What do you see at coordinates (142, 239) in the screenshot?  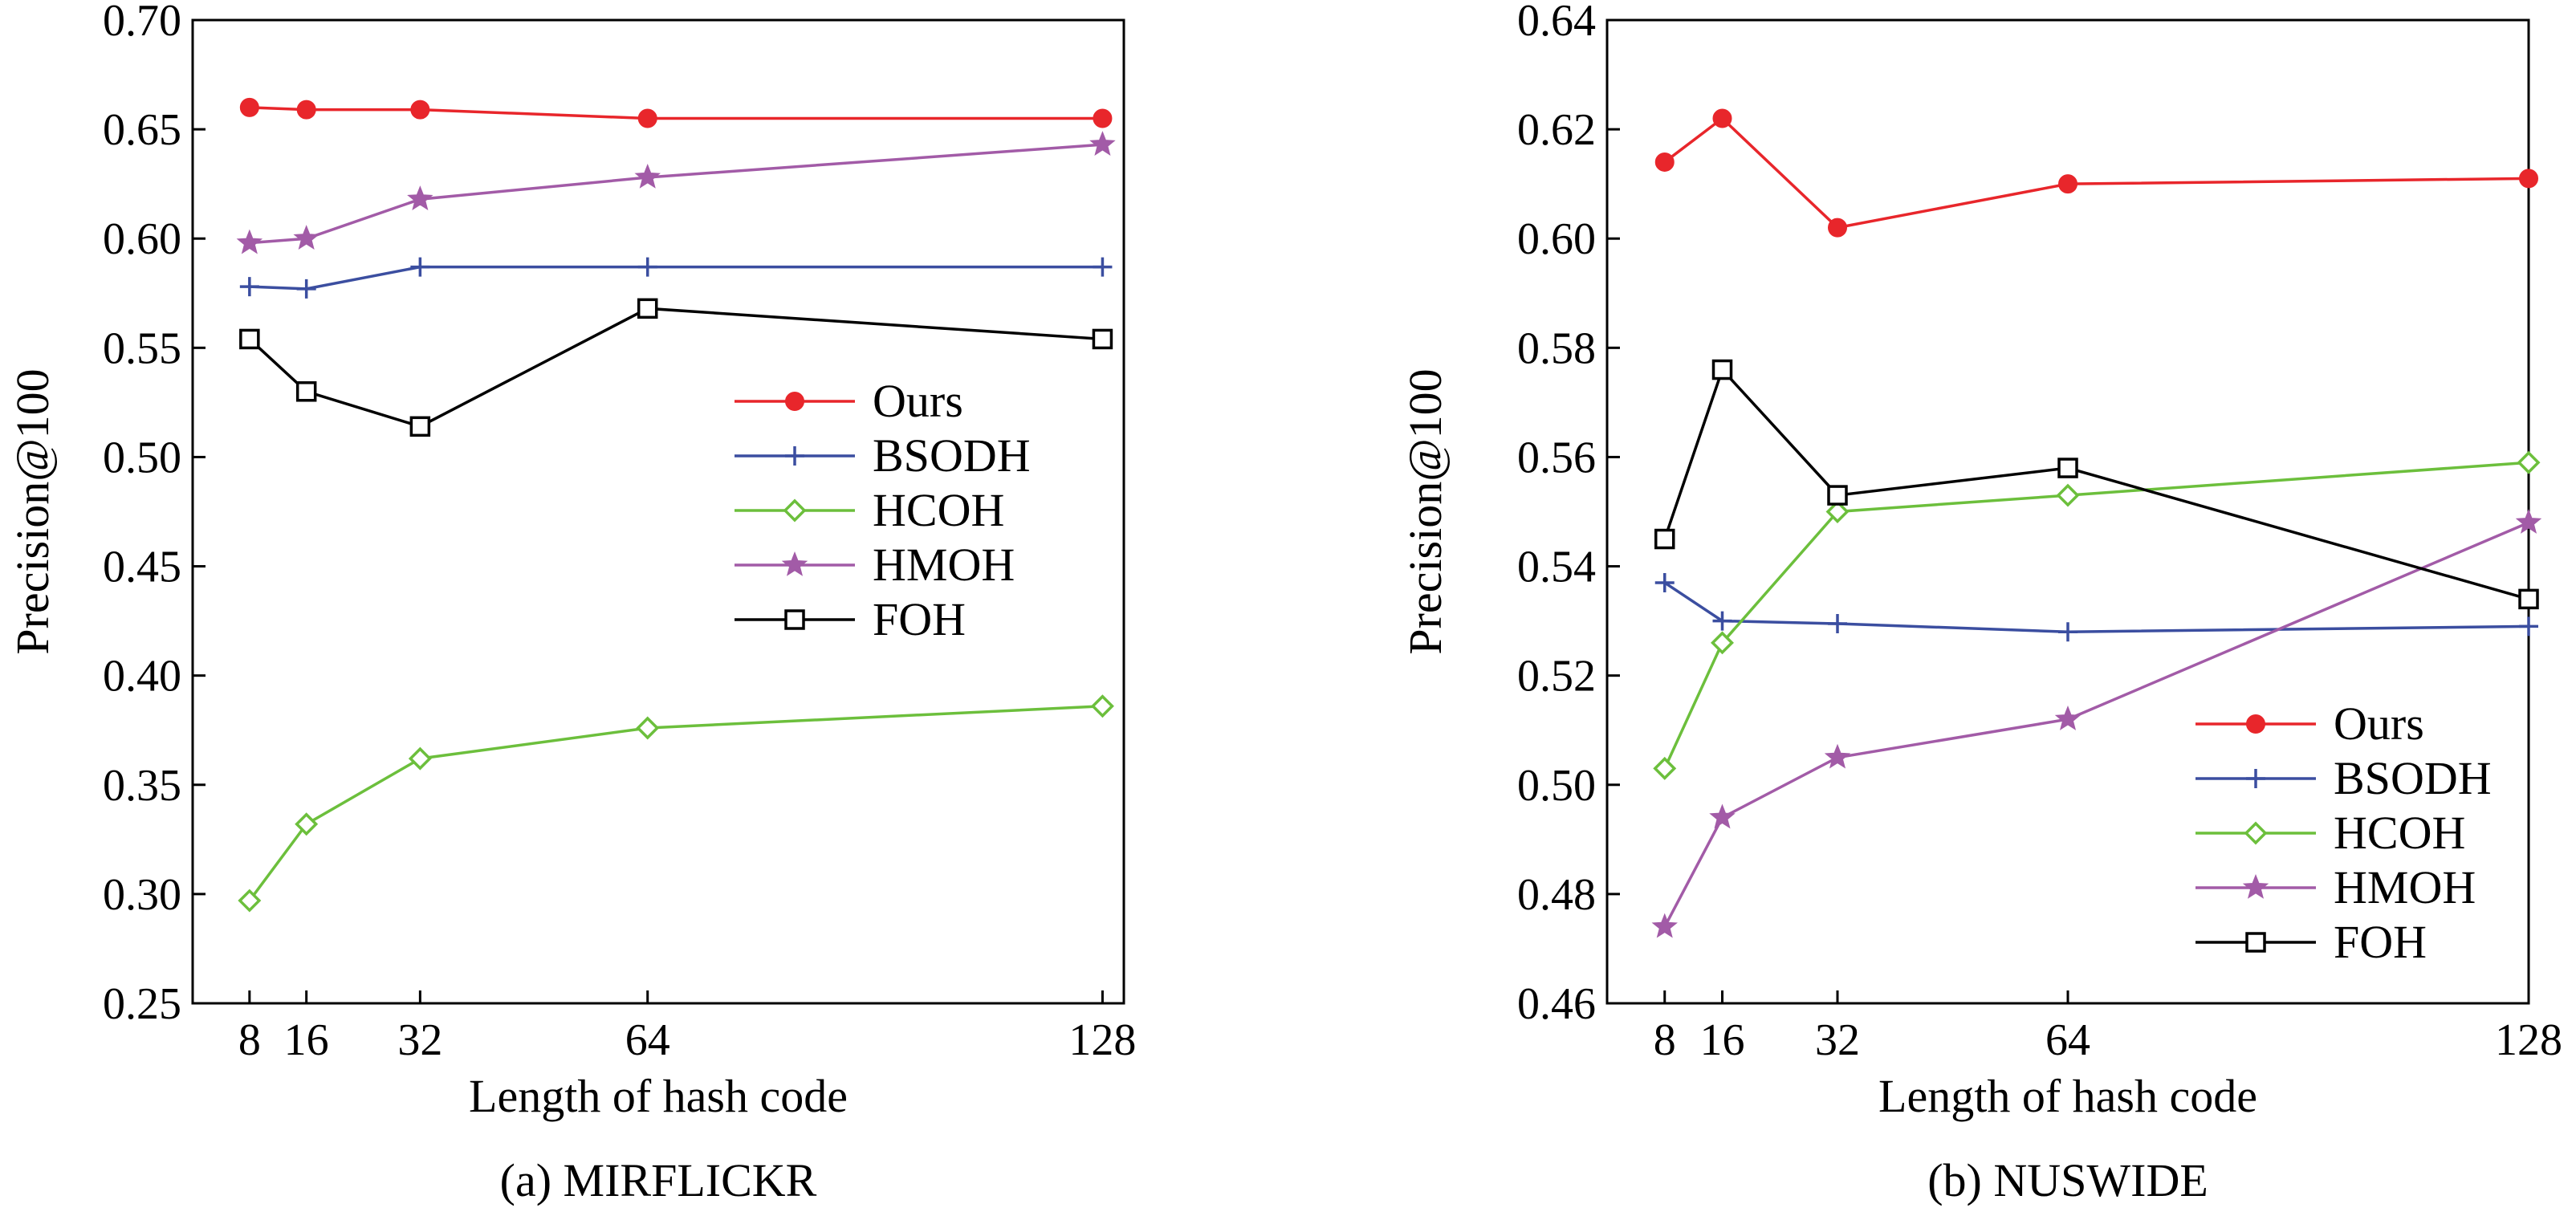 I see `y-tick-label: 0.60` at bounding box center [142, 239].